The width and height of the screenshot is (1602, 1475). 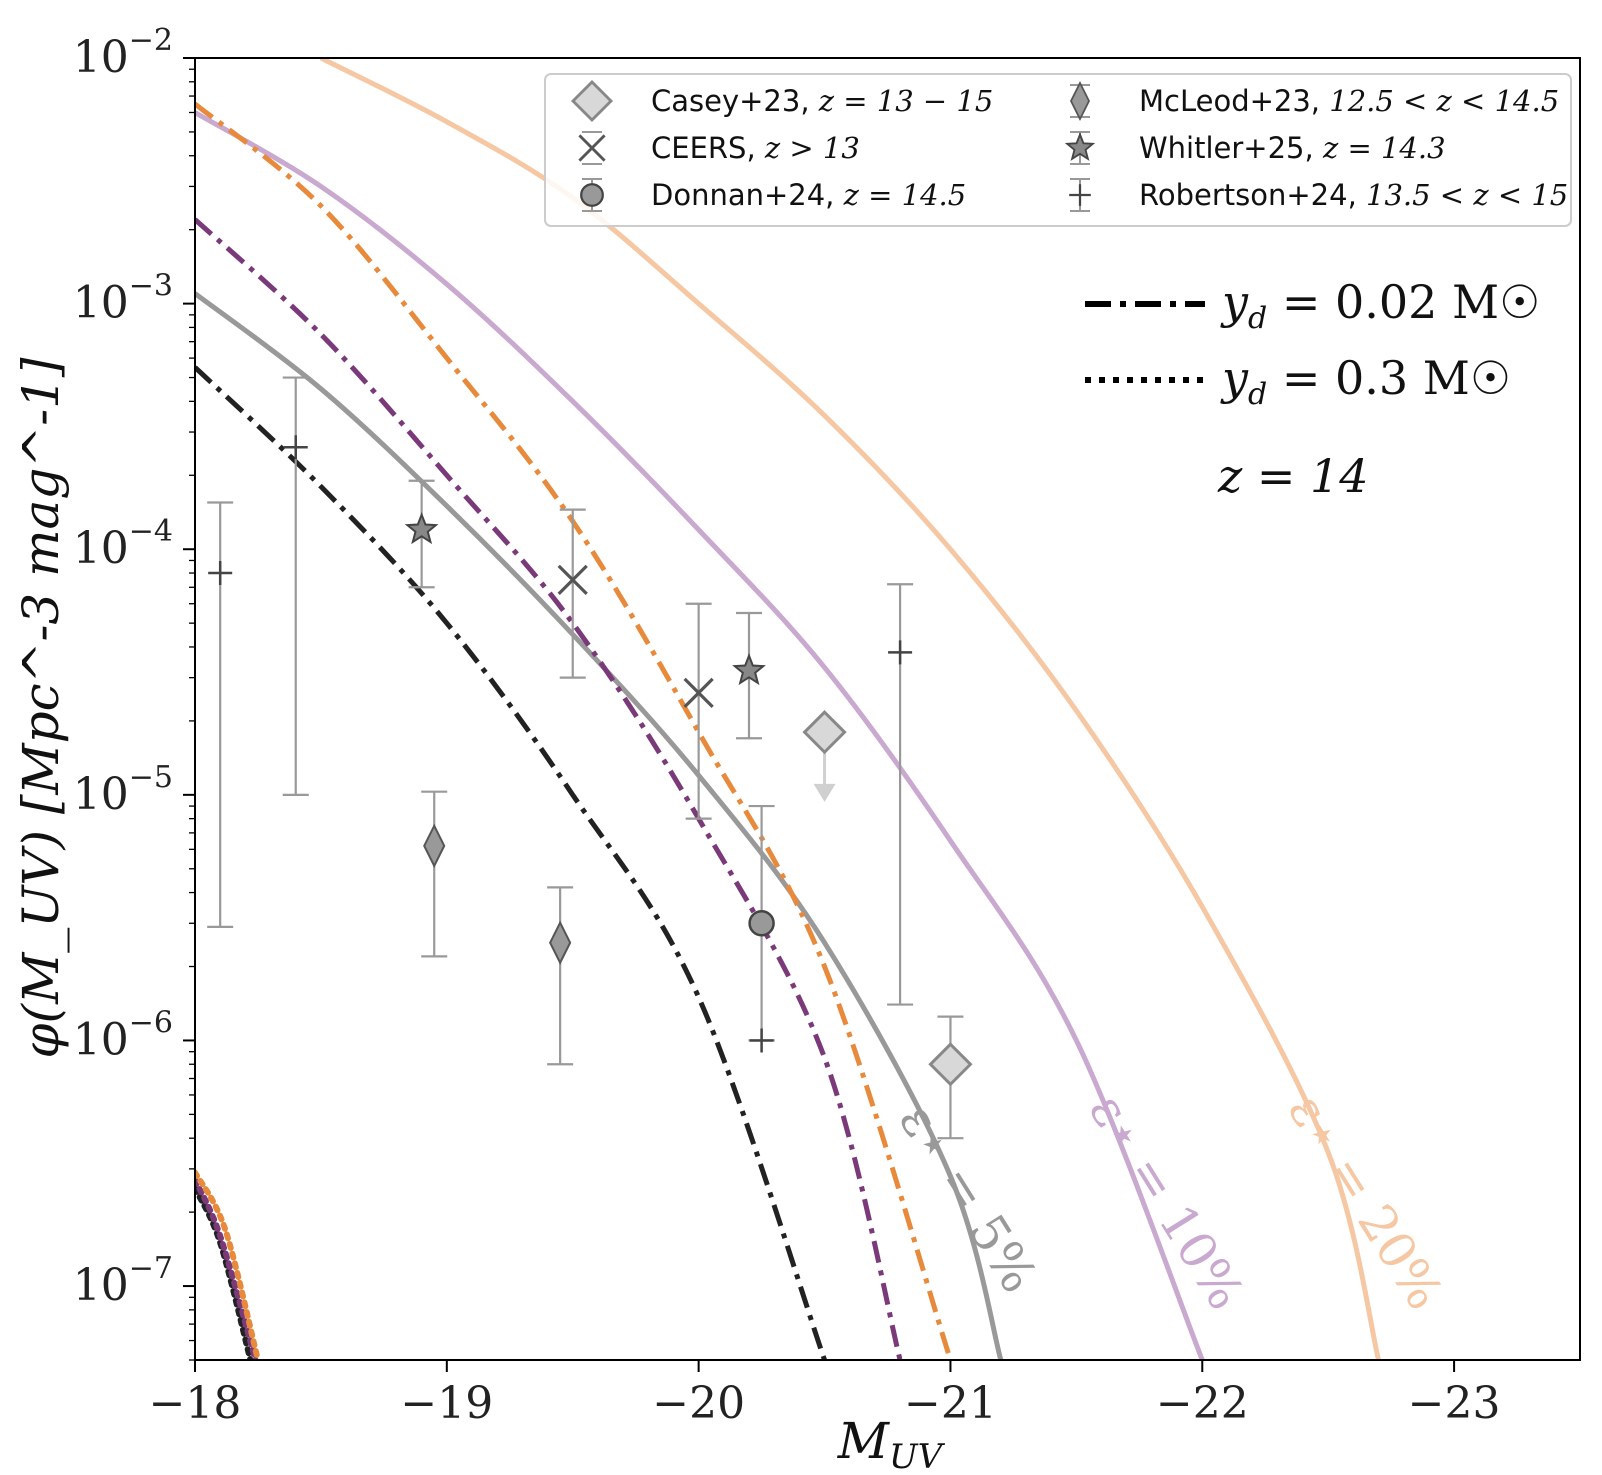 I want to click on legend-label: Robertson+24, 13.5 < z < 15, so click(x=1353, y=195).